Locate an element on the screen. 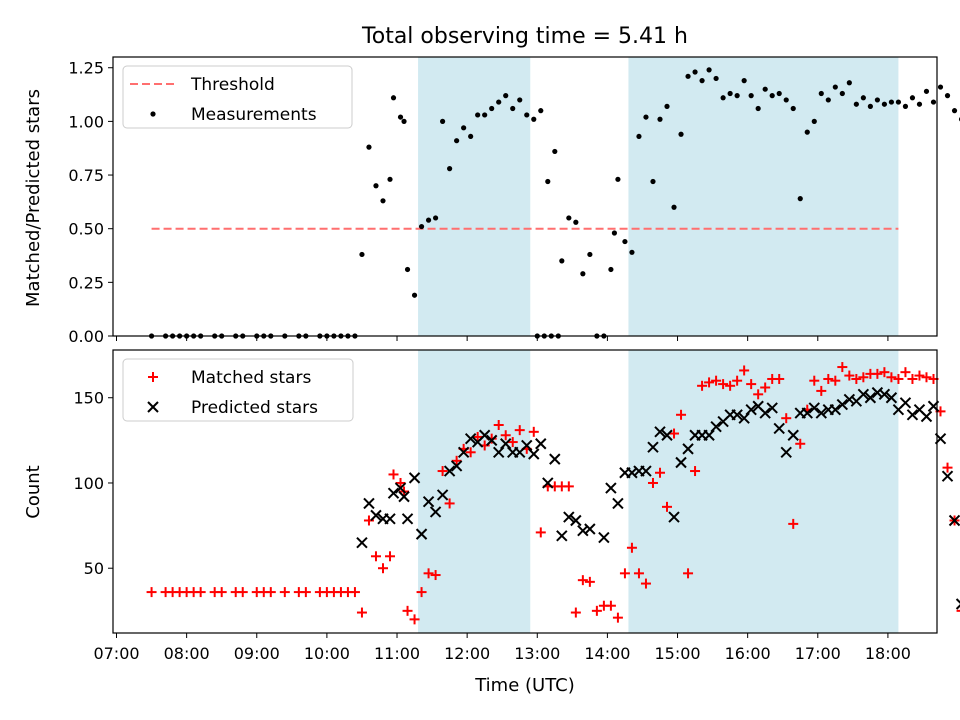 This screenshot has height=720, width=960. shaded-interval is located at coordinates (474, 196).